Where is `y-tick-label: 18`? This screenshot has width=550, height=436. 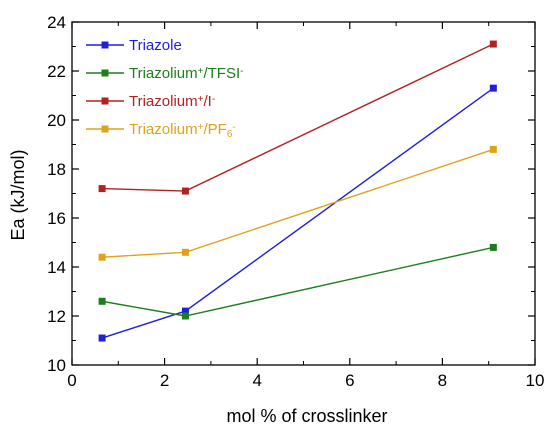 y-tick-label: 18 is located at coordinates (56, 169).